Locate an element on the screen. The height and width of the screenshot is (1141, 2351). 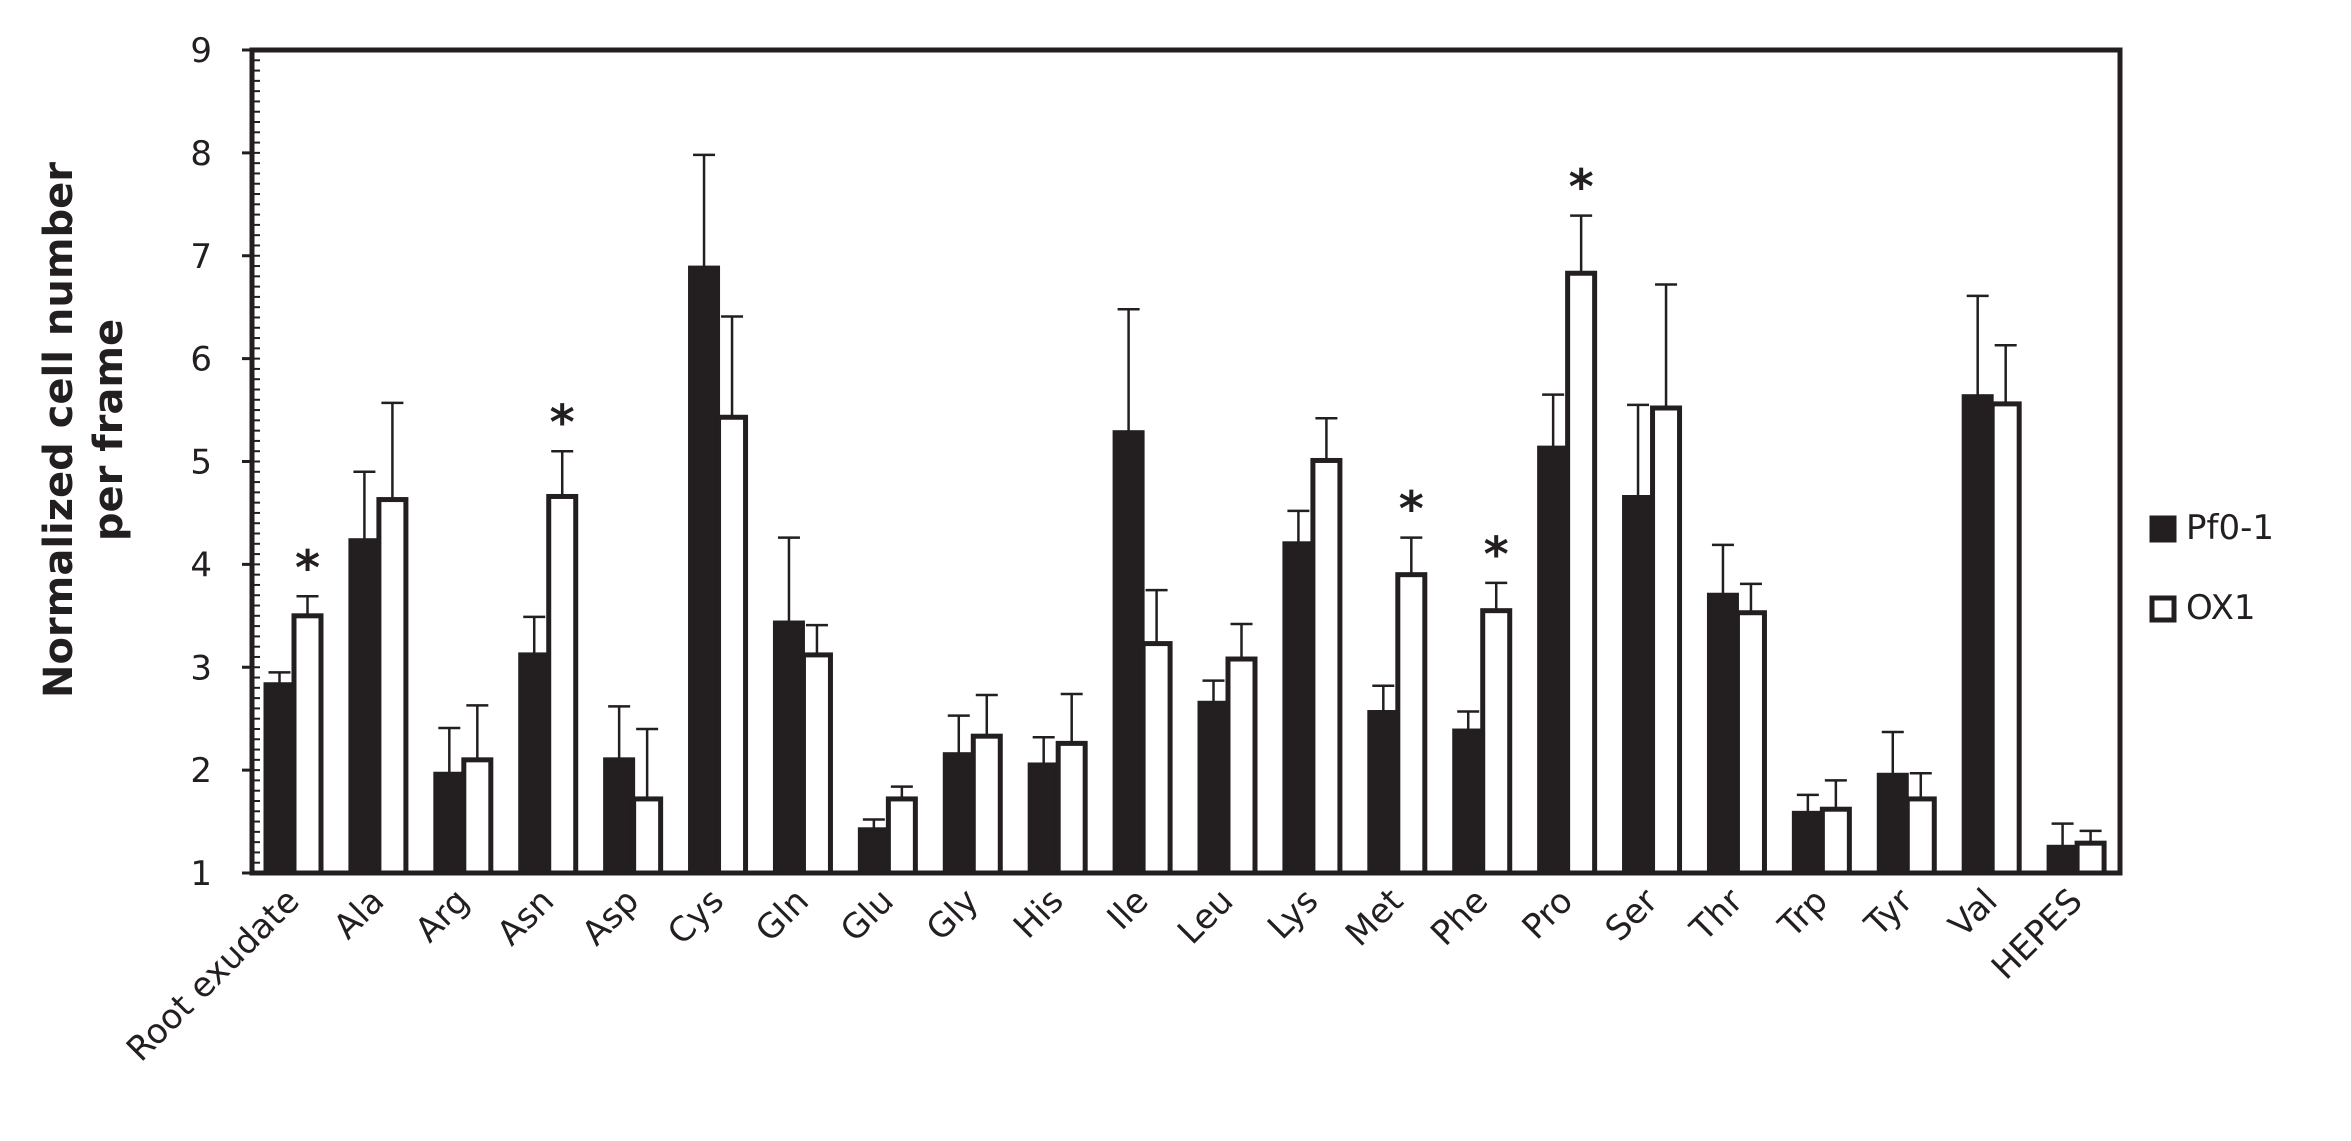
y-tick-label: 6 is located at coordinates (201, 360).